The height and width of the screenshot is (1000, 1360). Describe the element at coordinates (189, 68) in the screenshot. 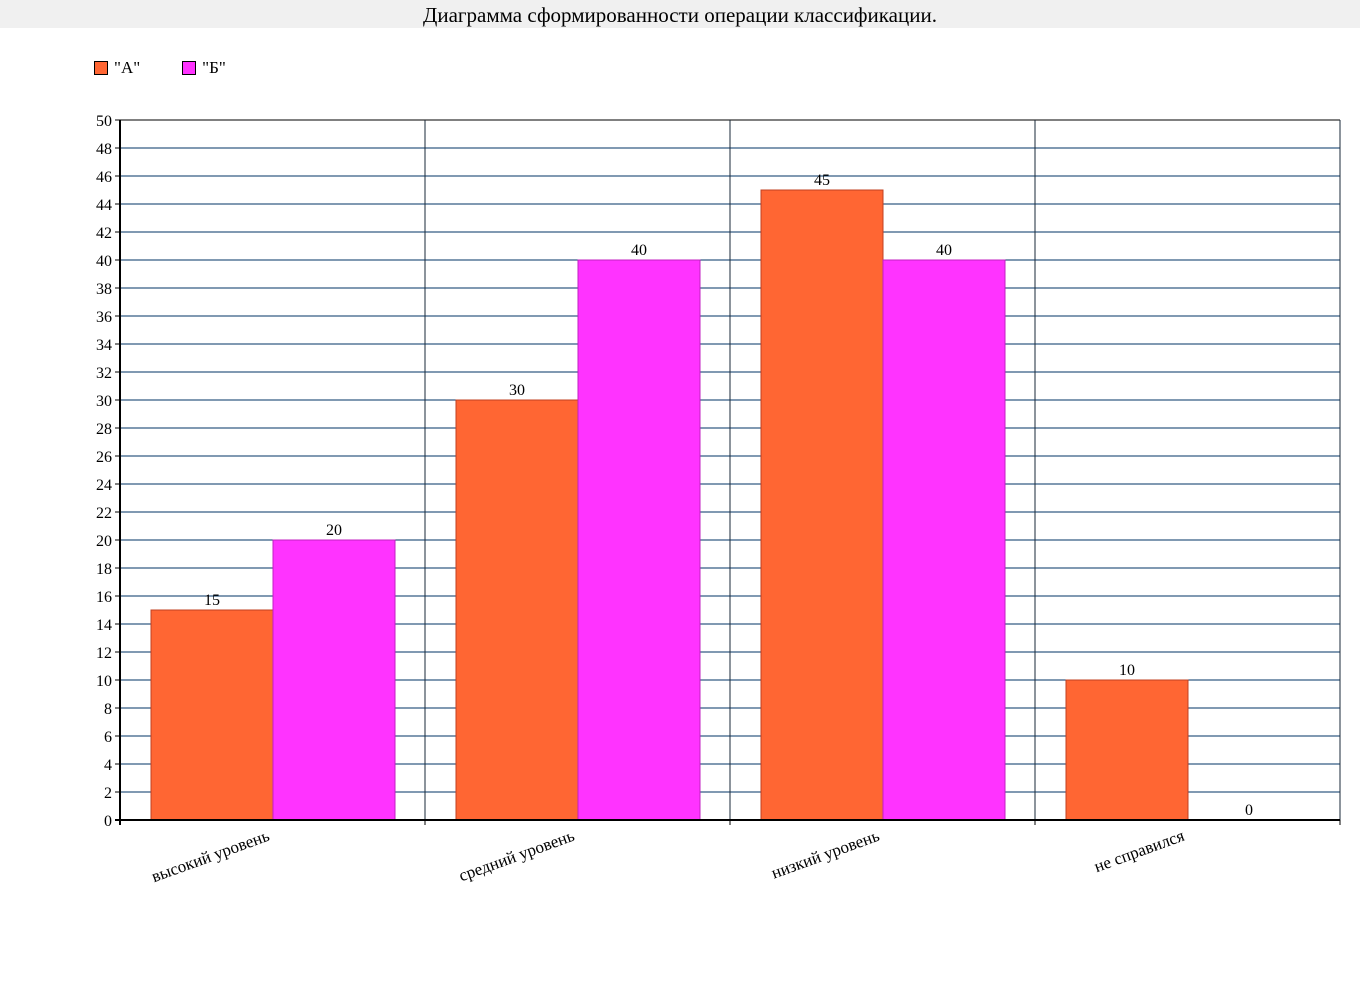

I see `legend-swatch-b` at that location.